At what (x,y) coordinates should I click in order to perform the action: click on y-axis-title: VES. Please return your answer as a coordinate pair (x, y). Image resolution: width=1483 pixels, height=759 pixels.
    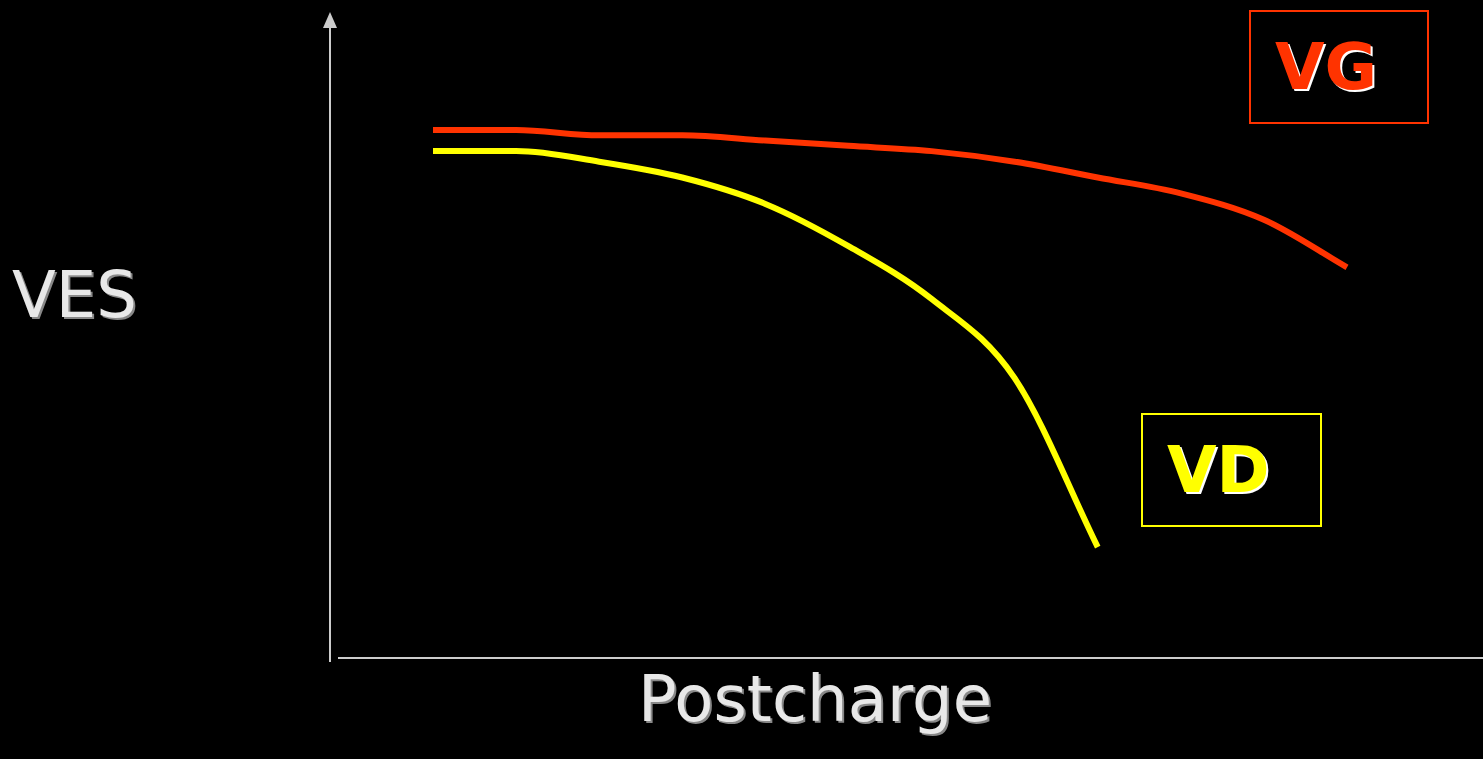
    Looking at the image, I should click on (74, 295).